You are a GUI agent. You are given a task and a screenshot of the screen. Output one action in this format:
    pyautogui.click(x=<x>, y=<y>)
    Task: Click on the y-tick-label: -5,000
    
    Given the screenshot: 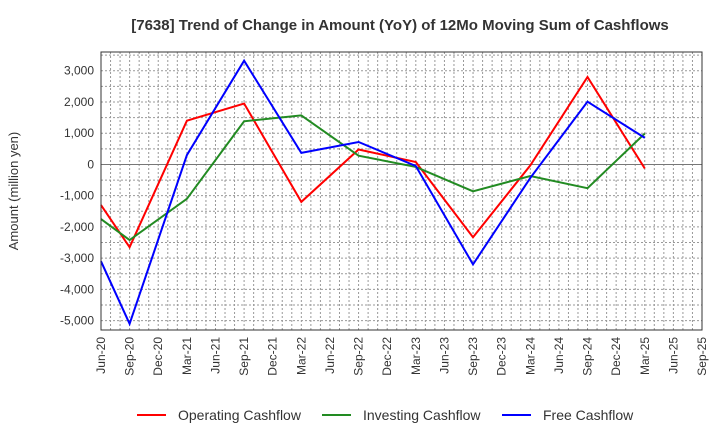 What is the action you would take?
    pyautogui.click(x=77, y=321)
    